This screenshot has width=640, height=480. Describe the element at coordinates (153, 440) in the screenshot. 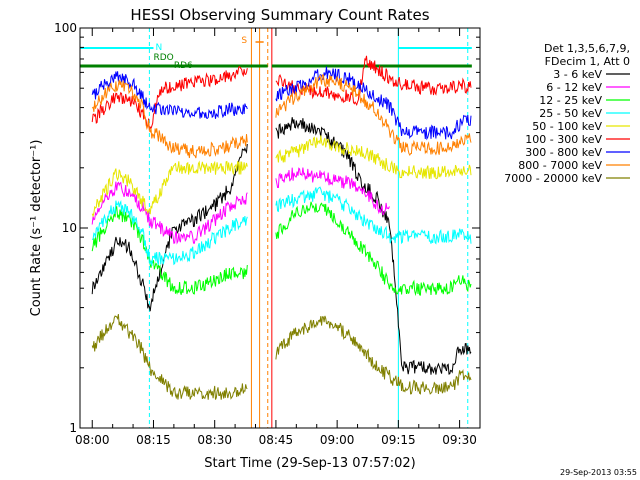

I see `x-tick-label: 08:15` at that location.